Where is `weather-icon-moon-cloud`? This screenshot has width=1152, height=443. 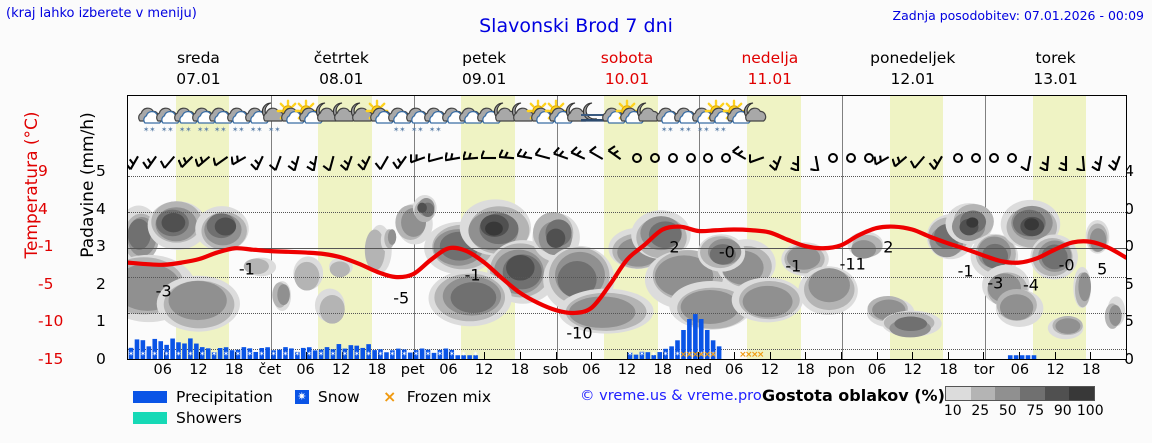
weather-icon-moon-cloud is located at coordinates (756, 118).